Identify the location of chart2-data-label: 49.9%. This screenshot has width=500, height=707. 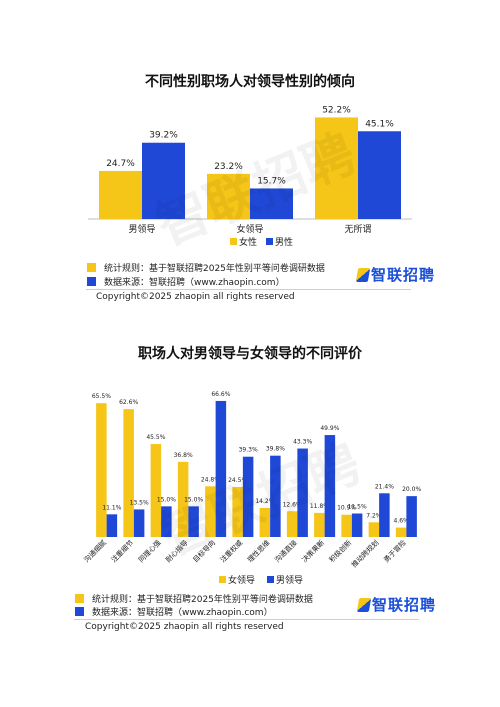
(329, 428).